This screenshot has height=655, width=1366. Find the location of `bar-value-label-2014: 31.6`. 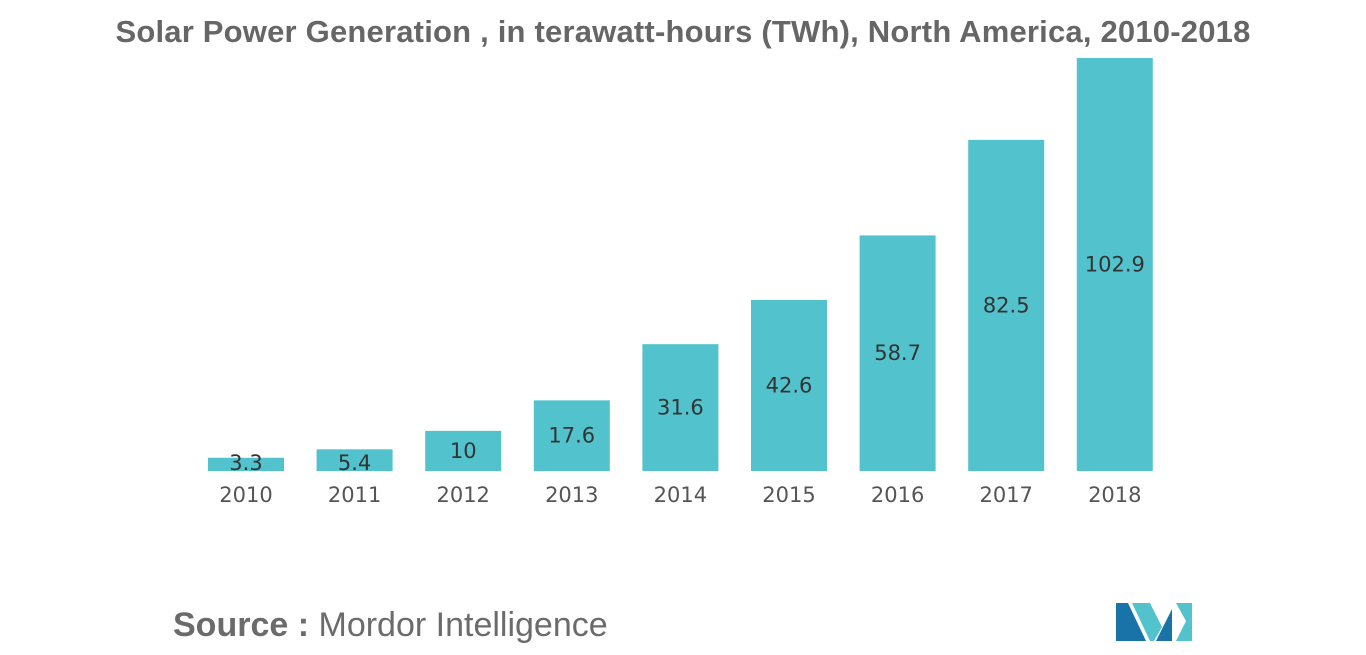

bar-value-label-2014: 31.6 is located at coordinates (680, 408).